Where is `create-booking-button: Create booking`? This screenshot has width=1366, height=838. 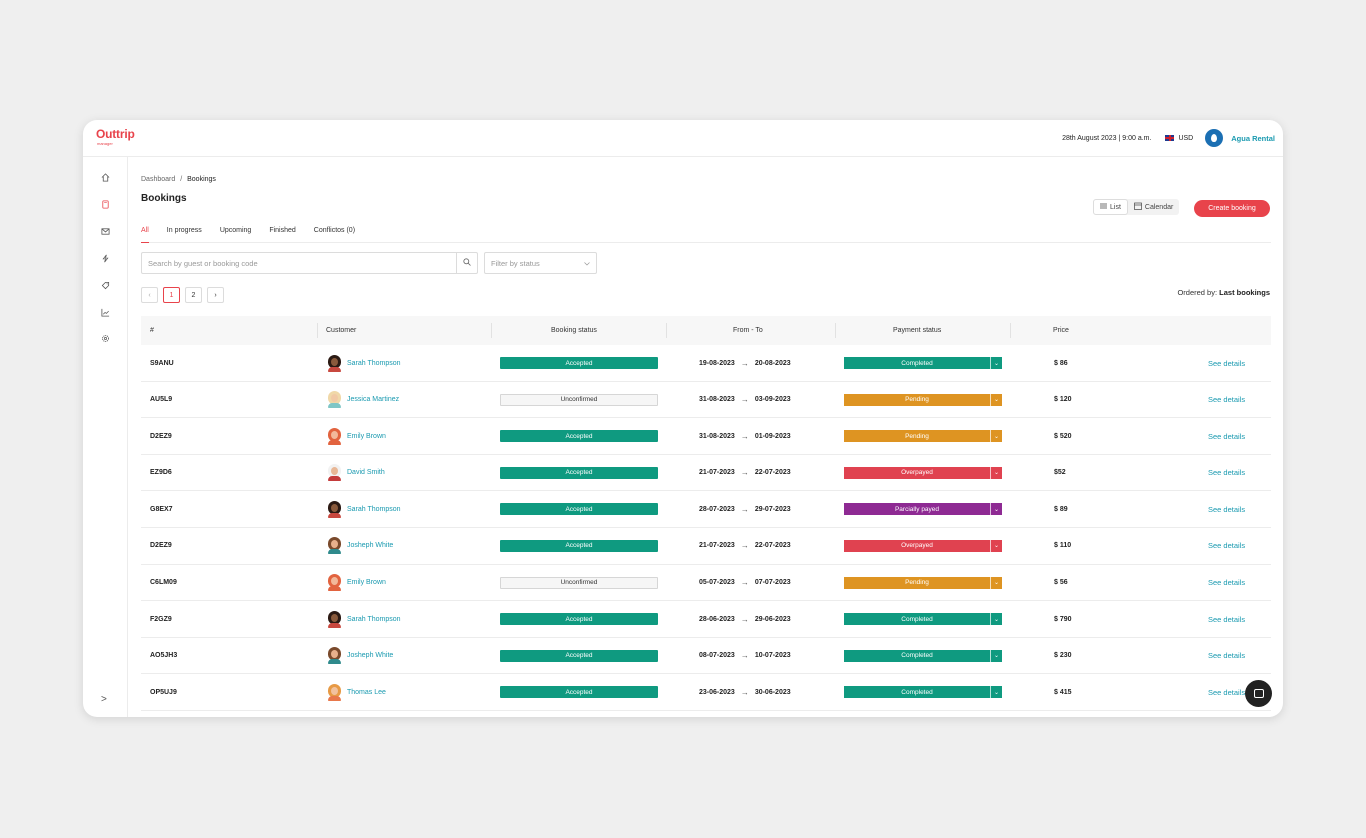 create-booking-button: Create booking is located at coordinates (1232, 208).